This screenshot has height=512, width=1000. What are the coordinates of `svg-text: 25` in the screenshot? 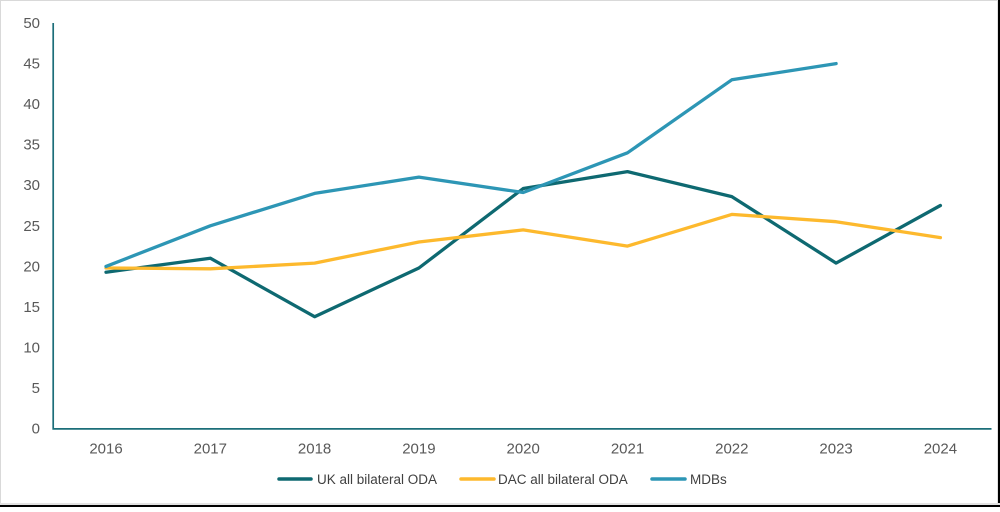 It's located at (31, 226).